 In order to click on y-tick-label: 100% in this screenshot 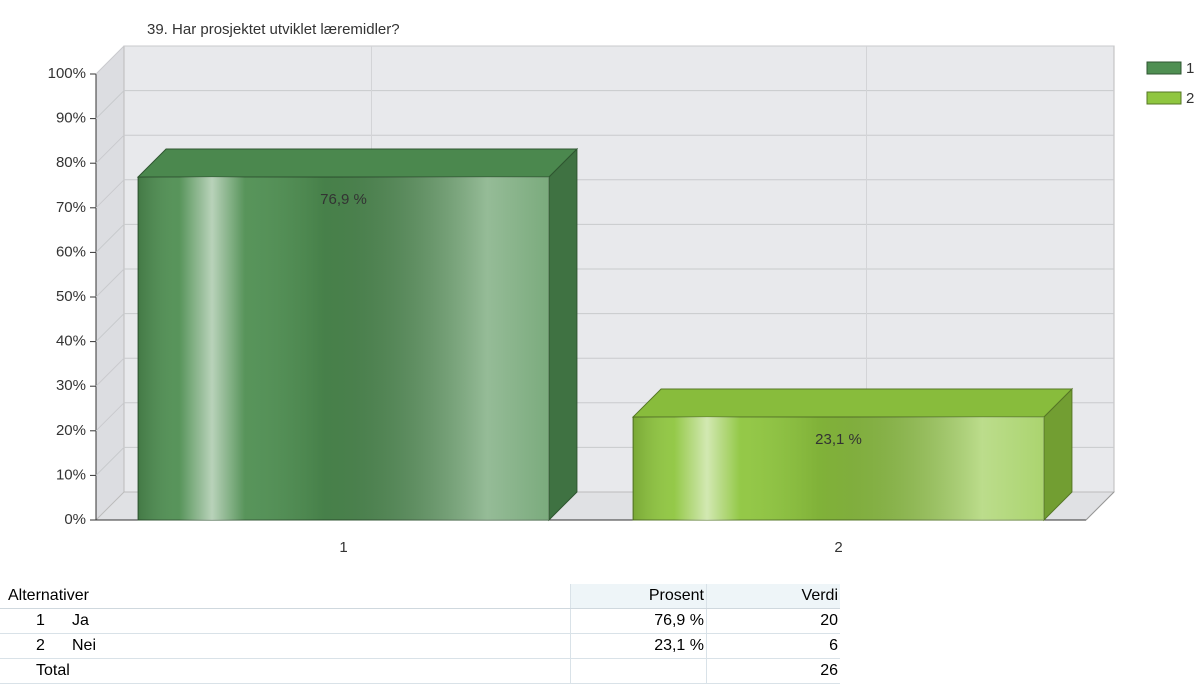, I will do `click(67, 73)`.